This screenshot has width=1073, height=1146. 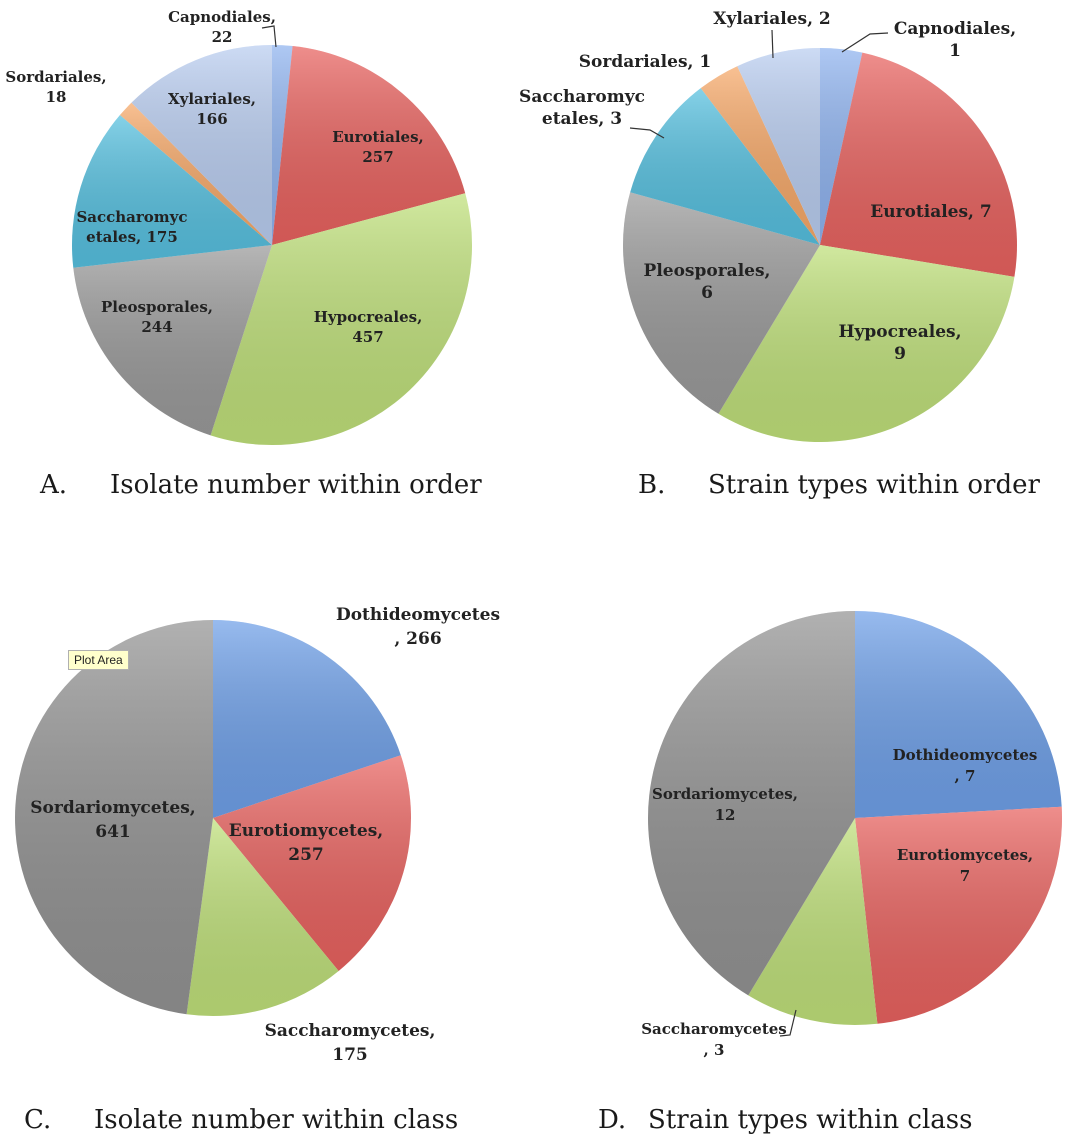 What do you see at coordinates (865, 42) in the screenshot?
I see `leader-line-capnodiales` at bounding box center [865, 42].